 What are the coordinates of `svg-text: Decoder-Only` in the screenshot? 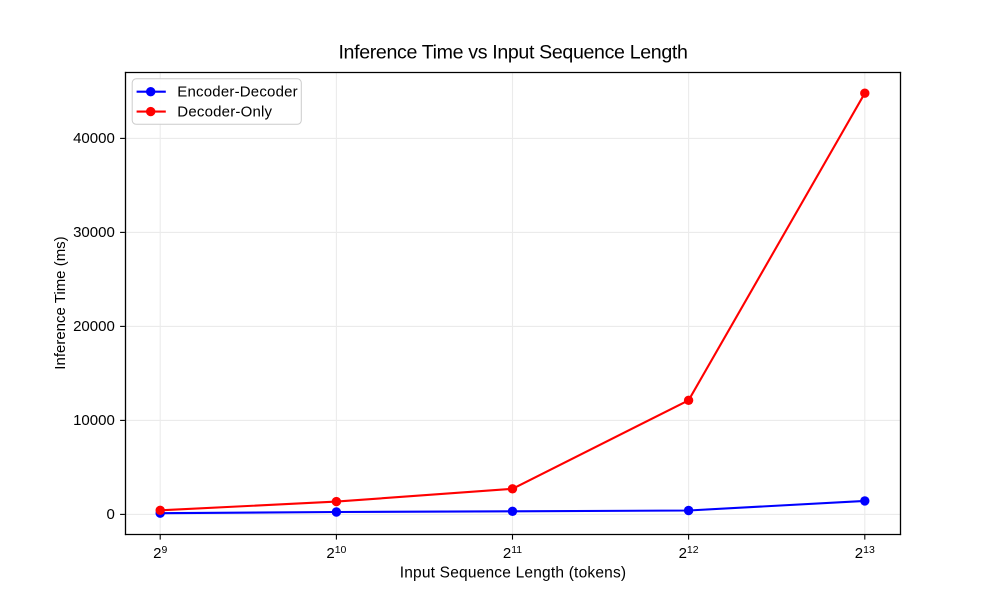 It's located at (224, 112).